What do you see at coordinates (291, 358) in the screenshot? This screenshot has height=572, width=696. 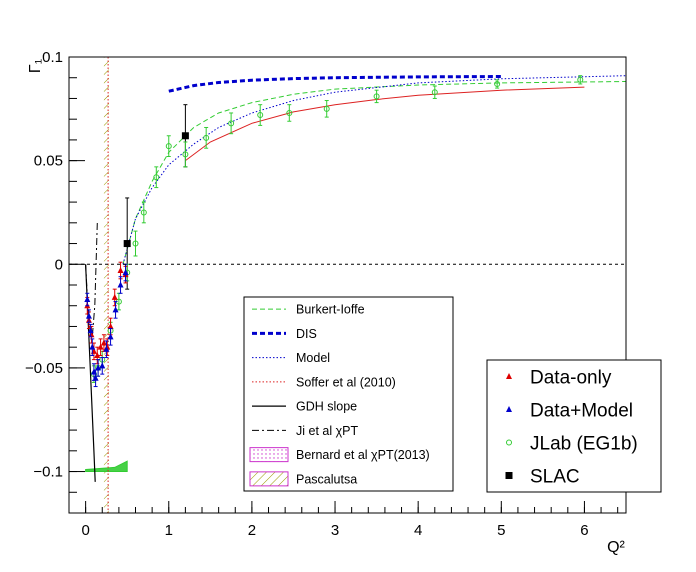 I see `legend-entry-model: Model` at bounding box center [291, 358].